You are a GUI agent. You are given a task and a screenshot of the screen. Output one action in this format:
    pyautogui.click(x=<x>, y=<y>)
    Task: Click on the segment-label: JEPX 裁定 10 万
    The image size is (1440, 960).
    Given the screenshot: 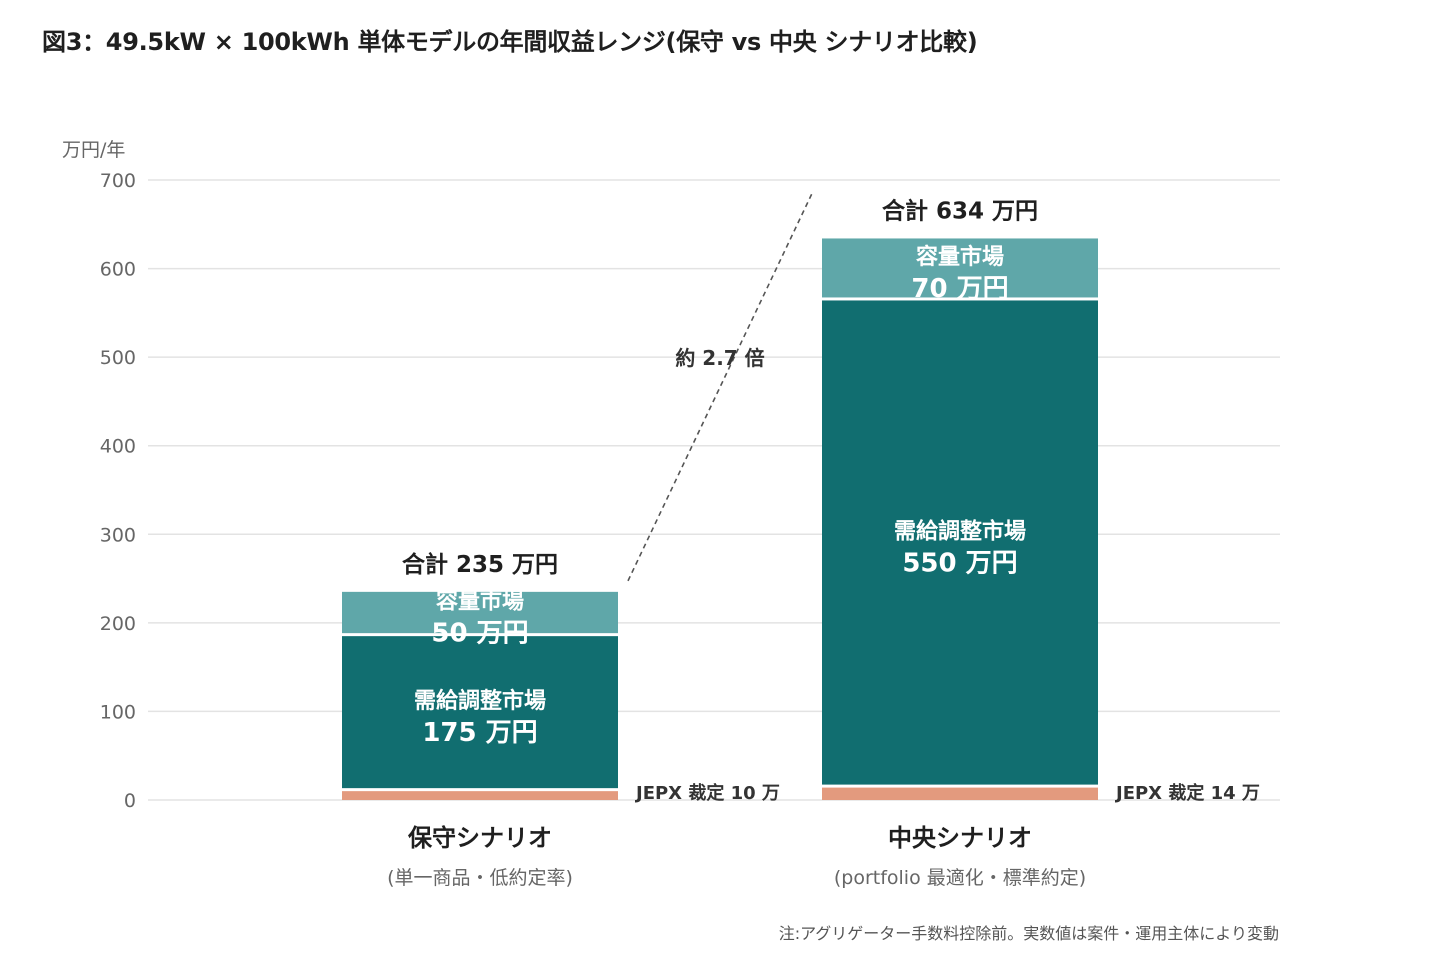 What is the action you would take?
    pyautogui.click(x=707, y=793)
    